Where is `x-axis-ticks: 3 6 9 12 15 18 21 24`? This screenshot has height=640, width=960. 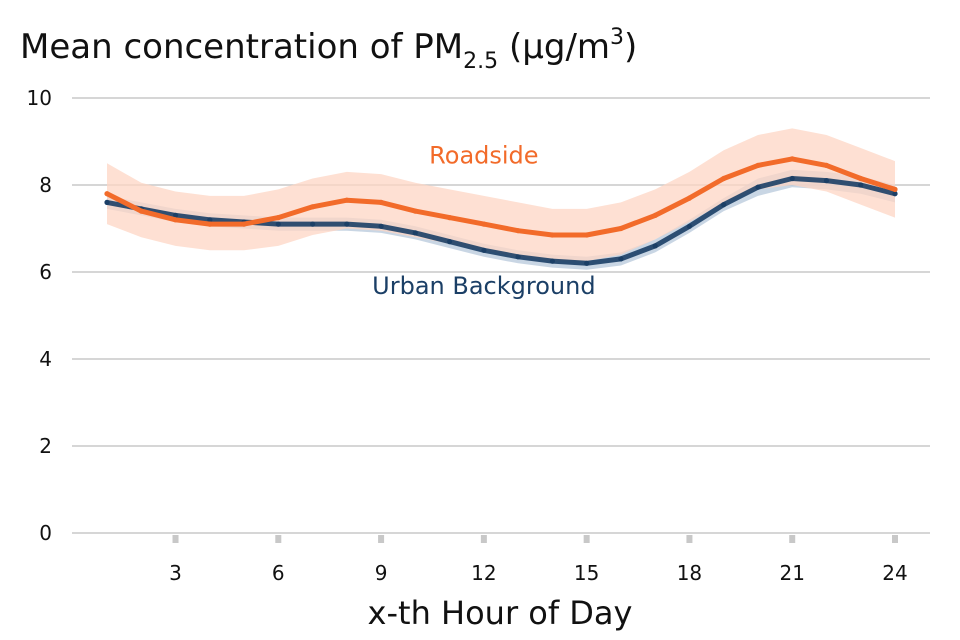 x-axis-ticks: 3 6 9 12 15 18 21 24 is located at coordinates (538, 560).